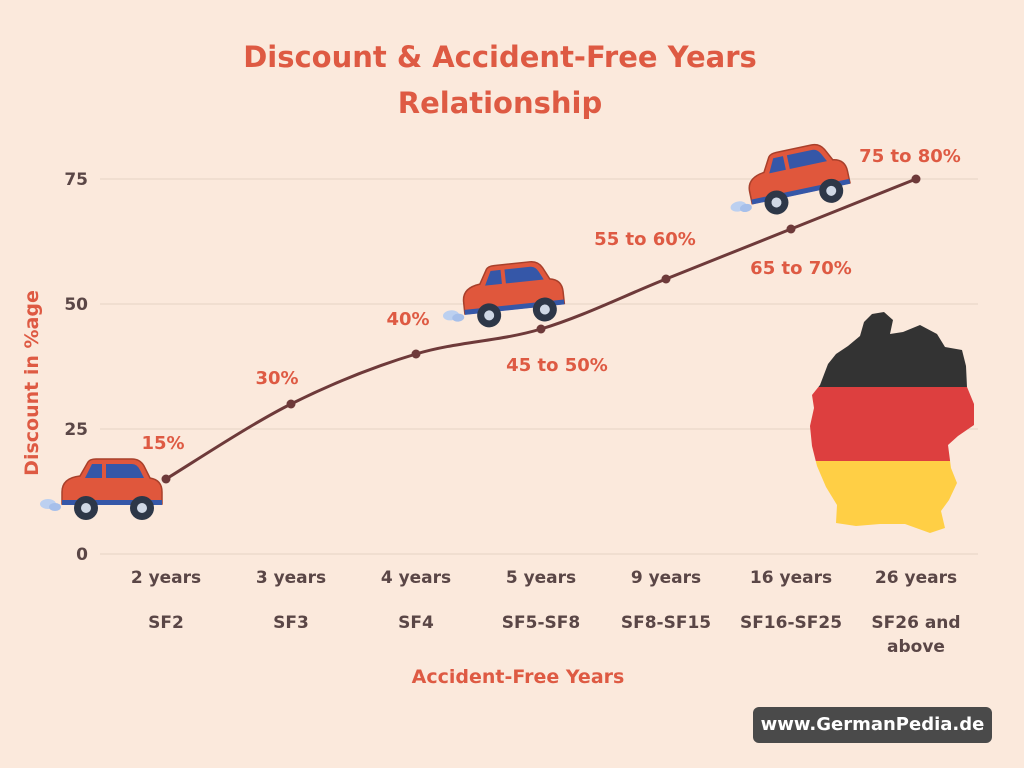 The width and height of the screenshot is (1024, 768). Describe the element at coordinates (916, 578) in the screenshot. I see `x-tick-label: 26 years` at that location.